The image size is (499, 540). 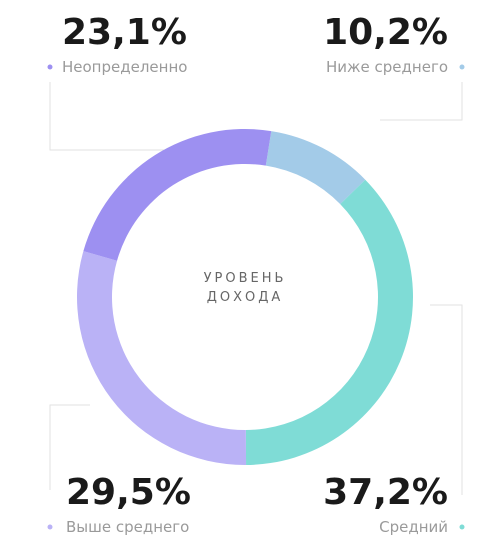 What do you see at coordinates (124, 67) in the screenshot?
I see `legend-label: Неопределенно` at bounding box center [124, 67].